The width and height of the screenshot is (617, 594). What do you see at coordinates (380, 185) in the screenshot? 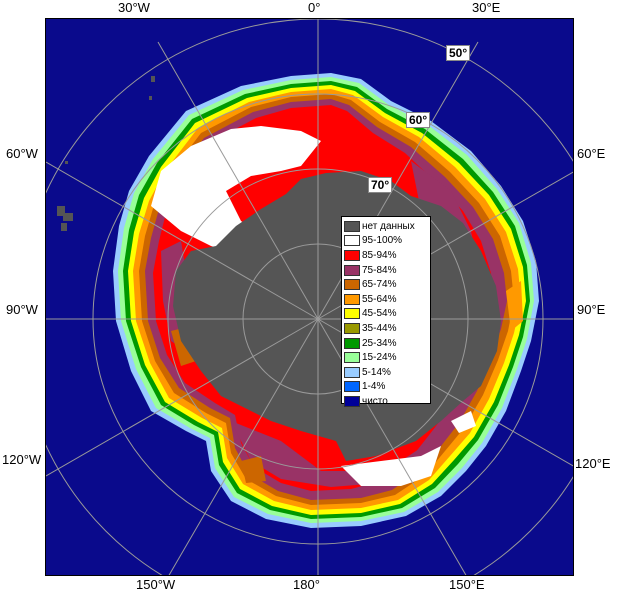
I see `lat-label-70: 70°` at bounding box center [380, 185].